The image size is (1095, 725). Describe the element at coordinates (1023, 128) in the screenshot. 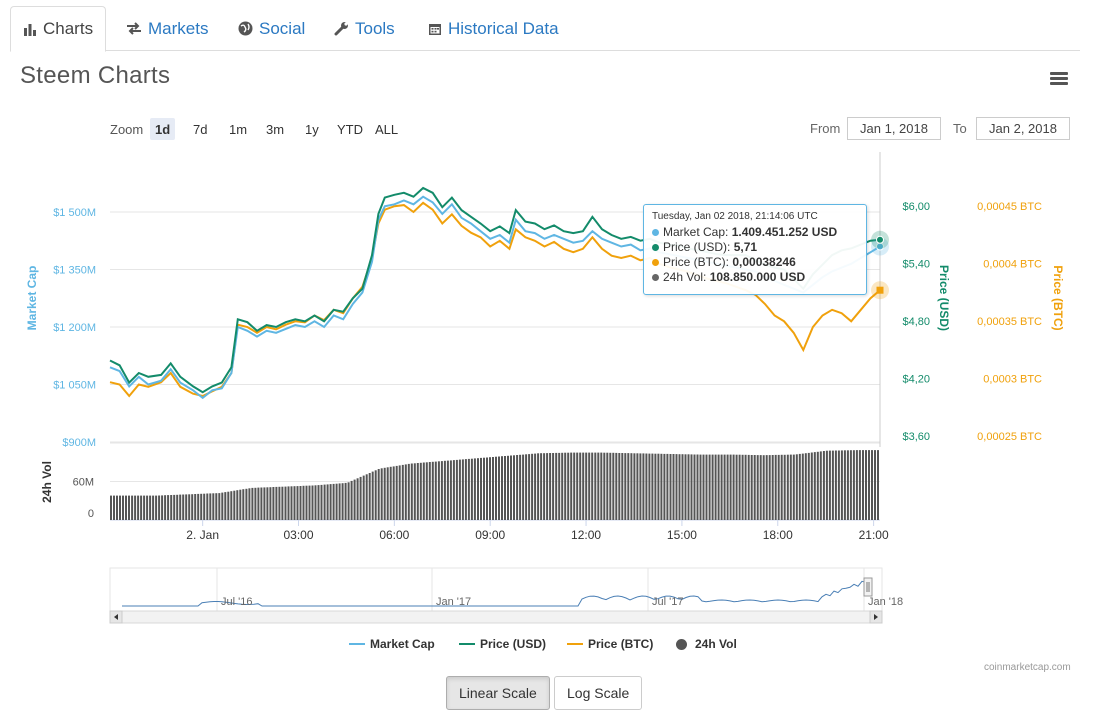

I see `to-date-input: Jan 2, 2018` at that location.